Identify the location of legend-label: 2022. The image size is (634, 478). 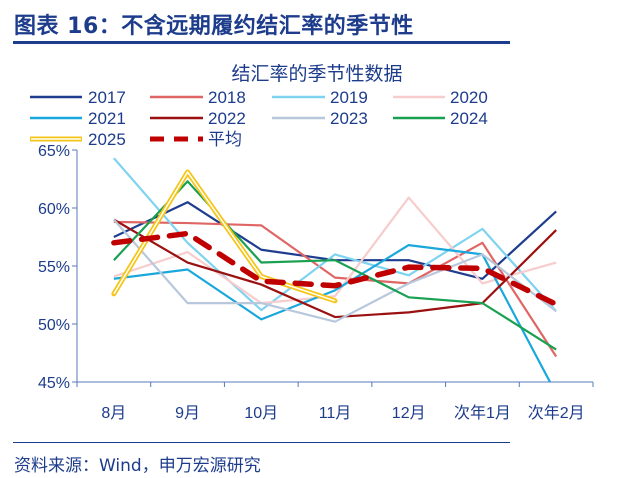
(227, 118).